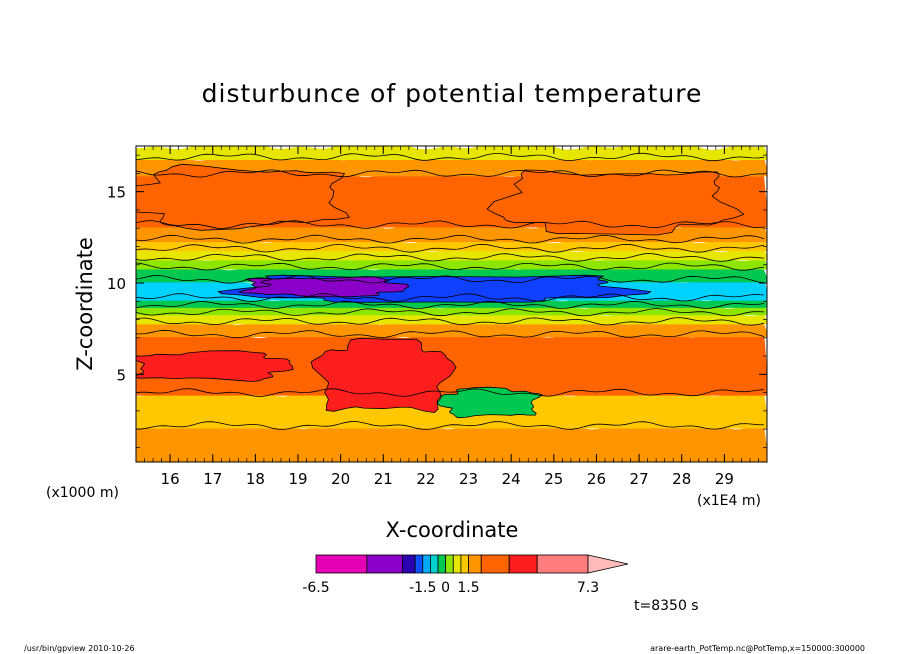 The width and height of the screenshot is (904, 654). Describe the element at coordinates (666, 606) in the screenshot. I see `time-label: t=8350 s` at that location.